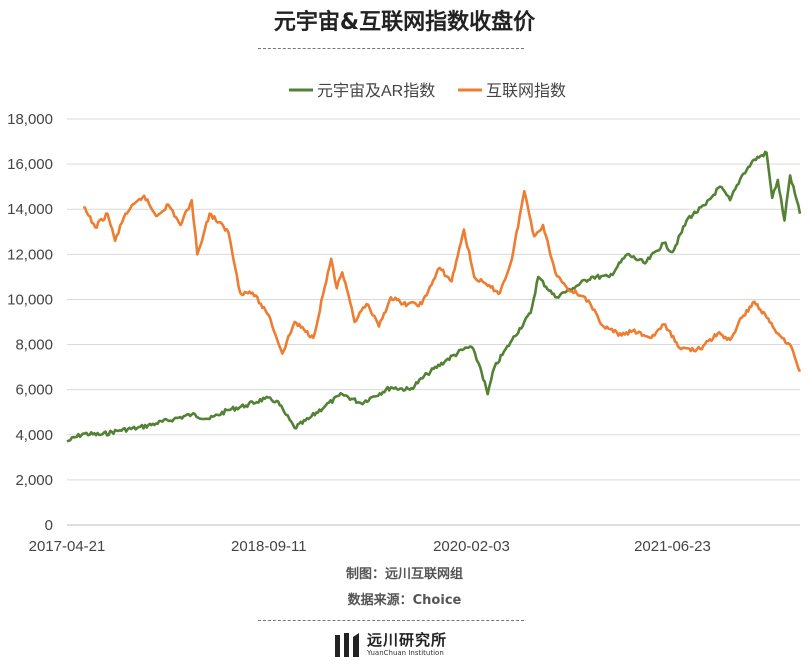 The image size is (809, 660). Describe the element at coordinates (405, 653) in the screenshot. I see `logo-name-en: YuanChuan Institution` at that location.